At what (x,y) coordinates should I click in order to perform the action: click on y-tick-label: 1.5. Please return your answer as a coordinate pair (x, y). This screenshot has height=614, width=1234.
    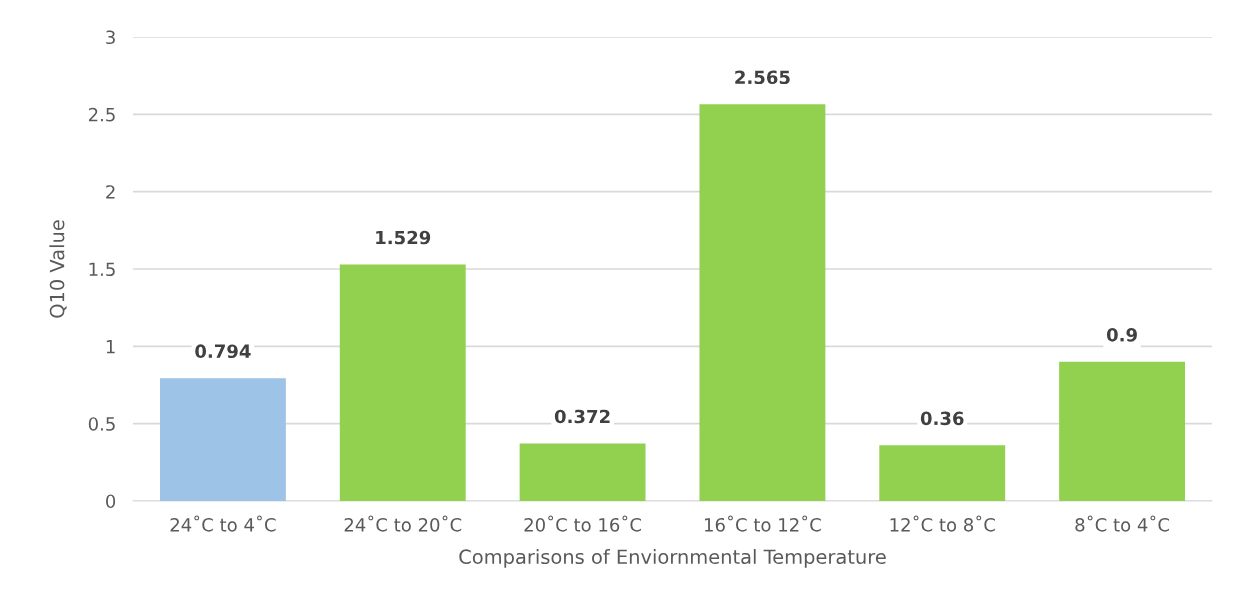
    Looking at the image, I should click on (102, 269).